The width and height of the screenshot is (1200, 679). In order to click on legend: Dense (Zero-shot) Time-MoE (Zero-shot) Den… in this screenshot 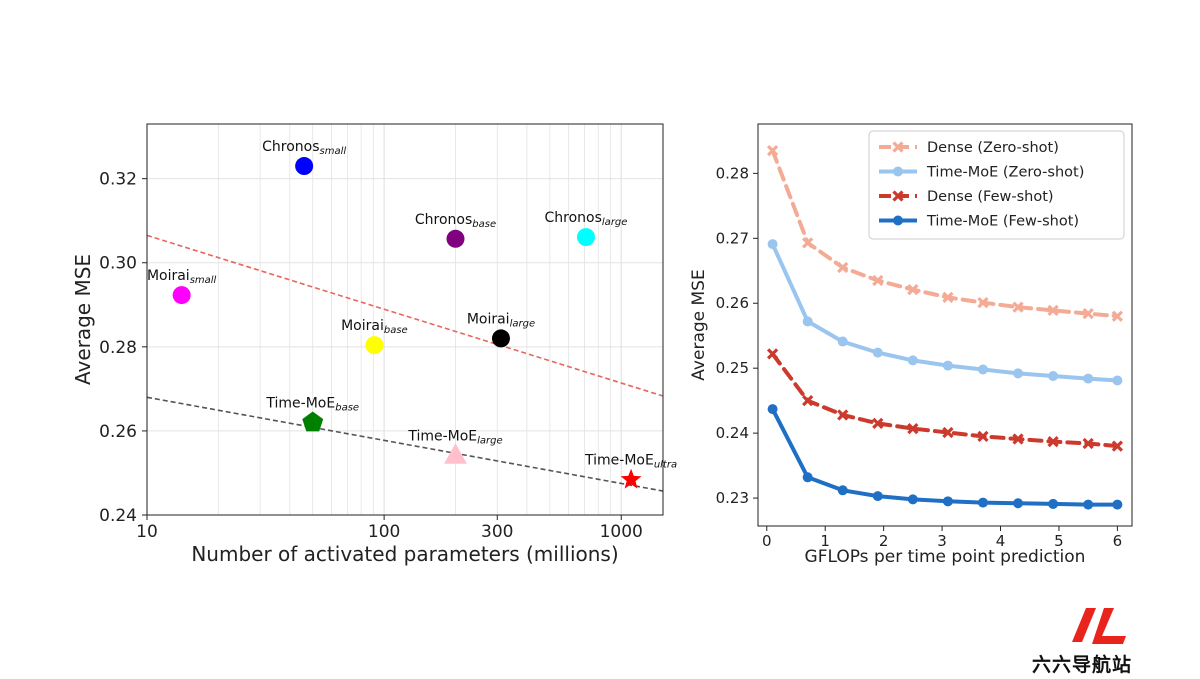, I will do `click(996, 185)`.